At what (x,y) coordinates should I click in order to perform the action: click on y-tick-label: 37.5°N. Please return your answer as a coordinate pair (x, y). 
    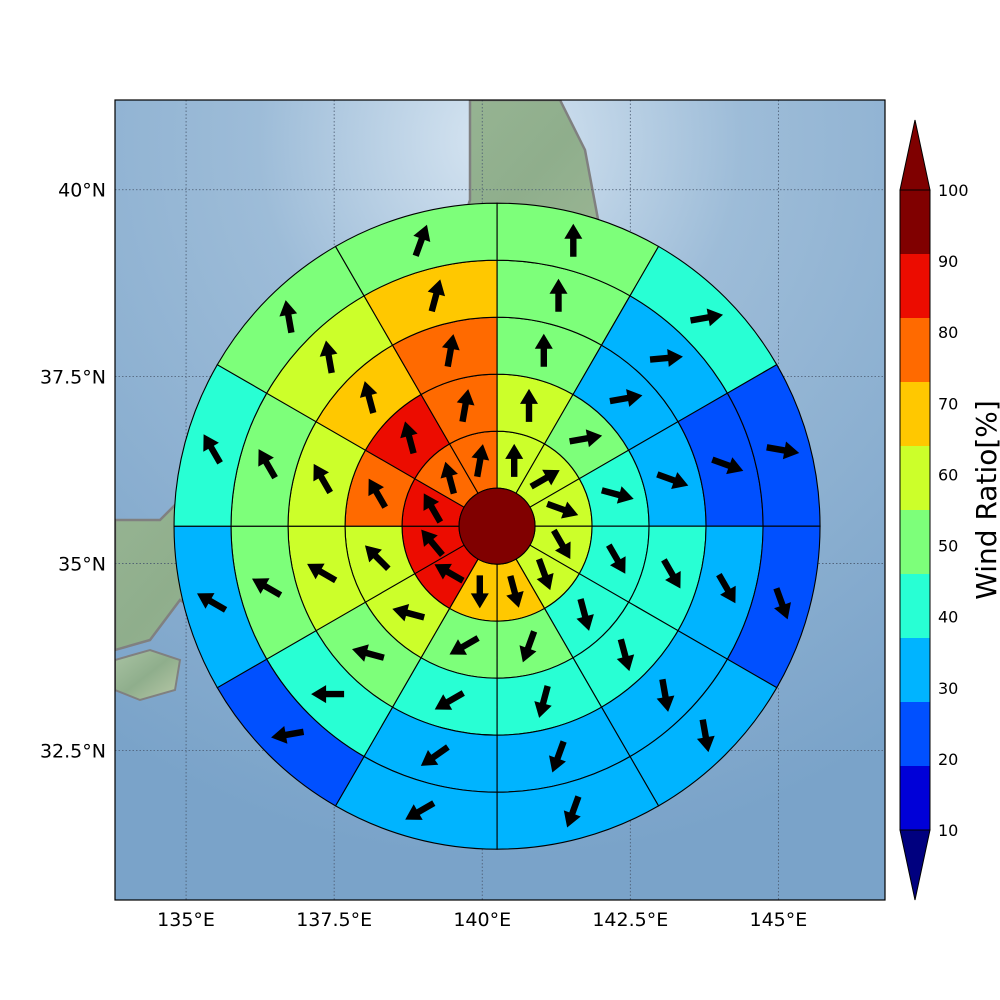
    Looking at the image, I should click on (73, 378).